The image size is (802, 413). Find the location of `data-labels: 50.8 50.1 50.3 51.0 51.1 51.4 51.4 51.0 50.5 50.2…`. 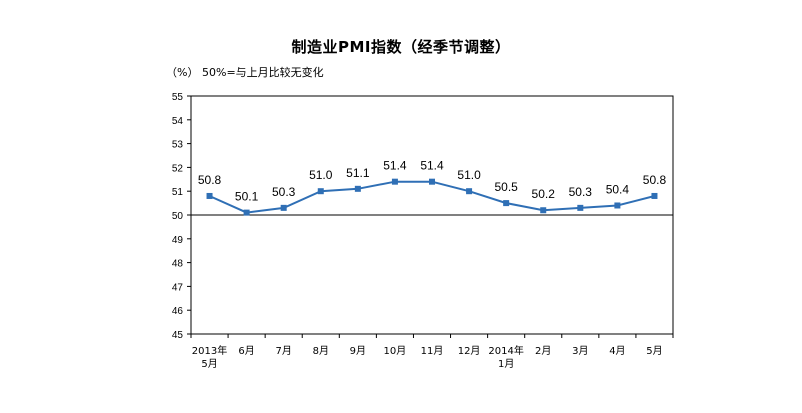

data-labels: 50.8 50.1 50.3 51.0 51.1 51.4 51.4 51.0 50.5 50.2… is located at coordinates (432, 181).